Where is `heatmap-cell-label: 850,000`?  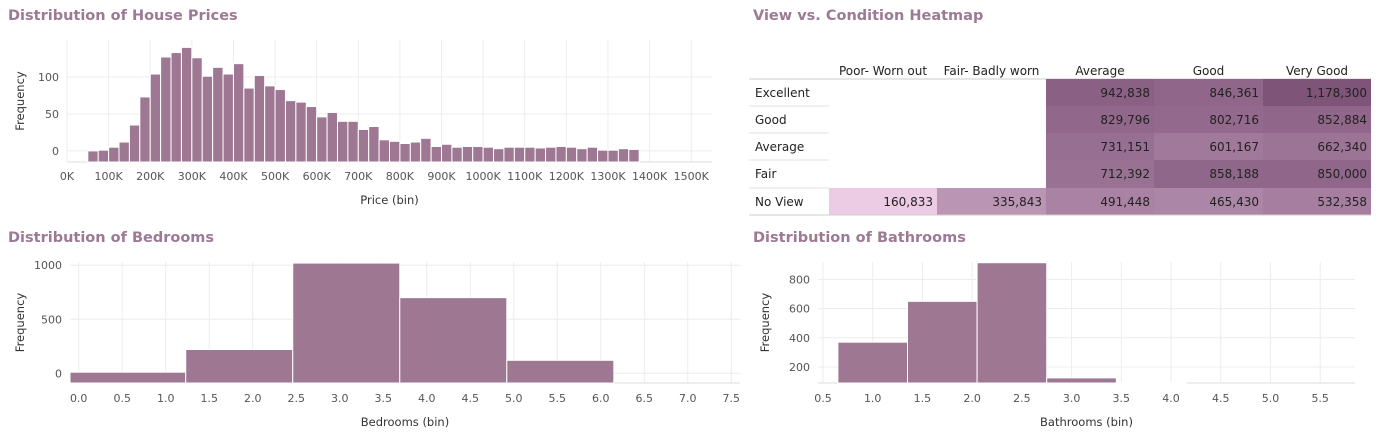 heatmap-cell-label: 850,000 is located at coordinates (1342, 174).